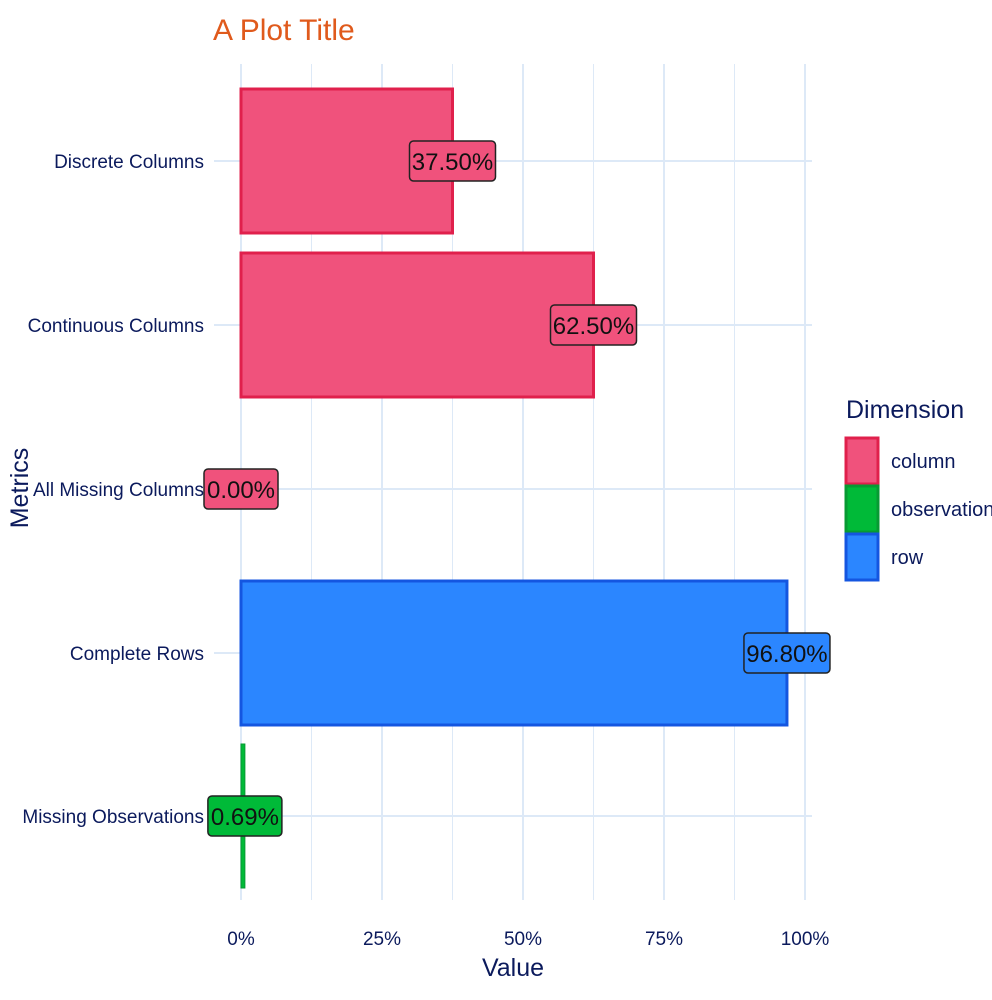 The height and width of the screenshot is (1000, 992). Describe the element at coordinates (116, 326) in the screenshot. I see `y-tick-label: Continuous Columns` at that location.